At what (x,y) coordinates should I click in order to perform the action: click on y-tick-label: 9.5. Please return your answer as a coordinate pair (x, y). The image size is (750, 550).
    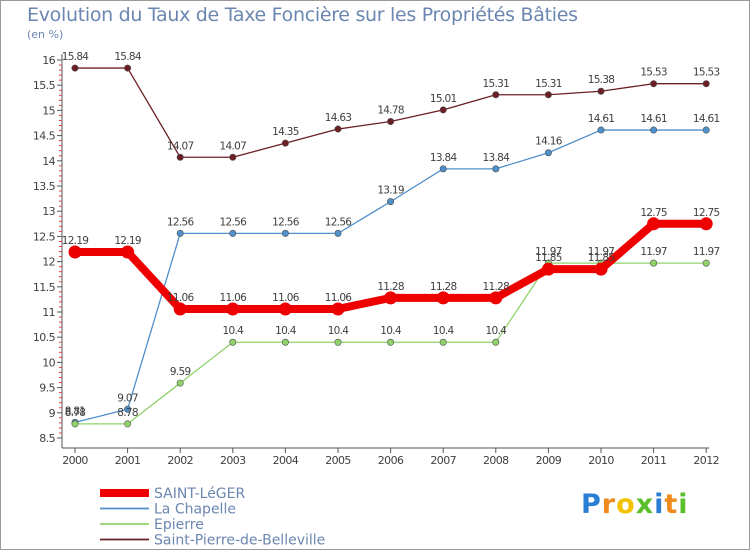
    Looking at the image, I should click on (47, 388).